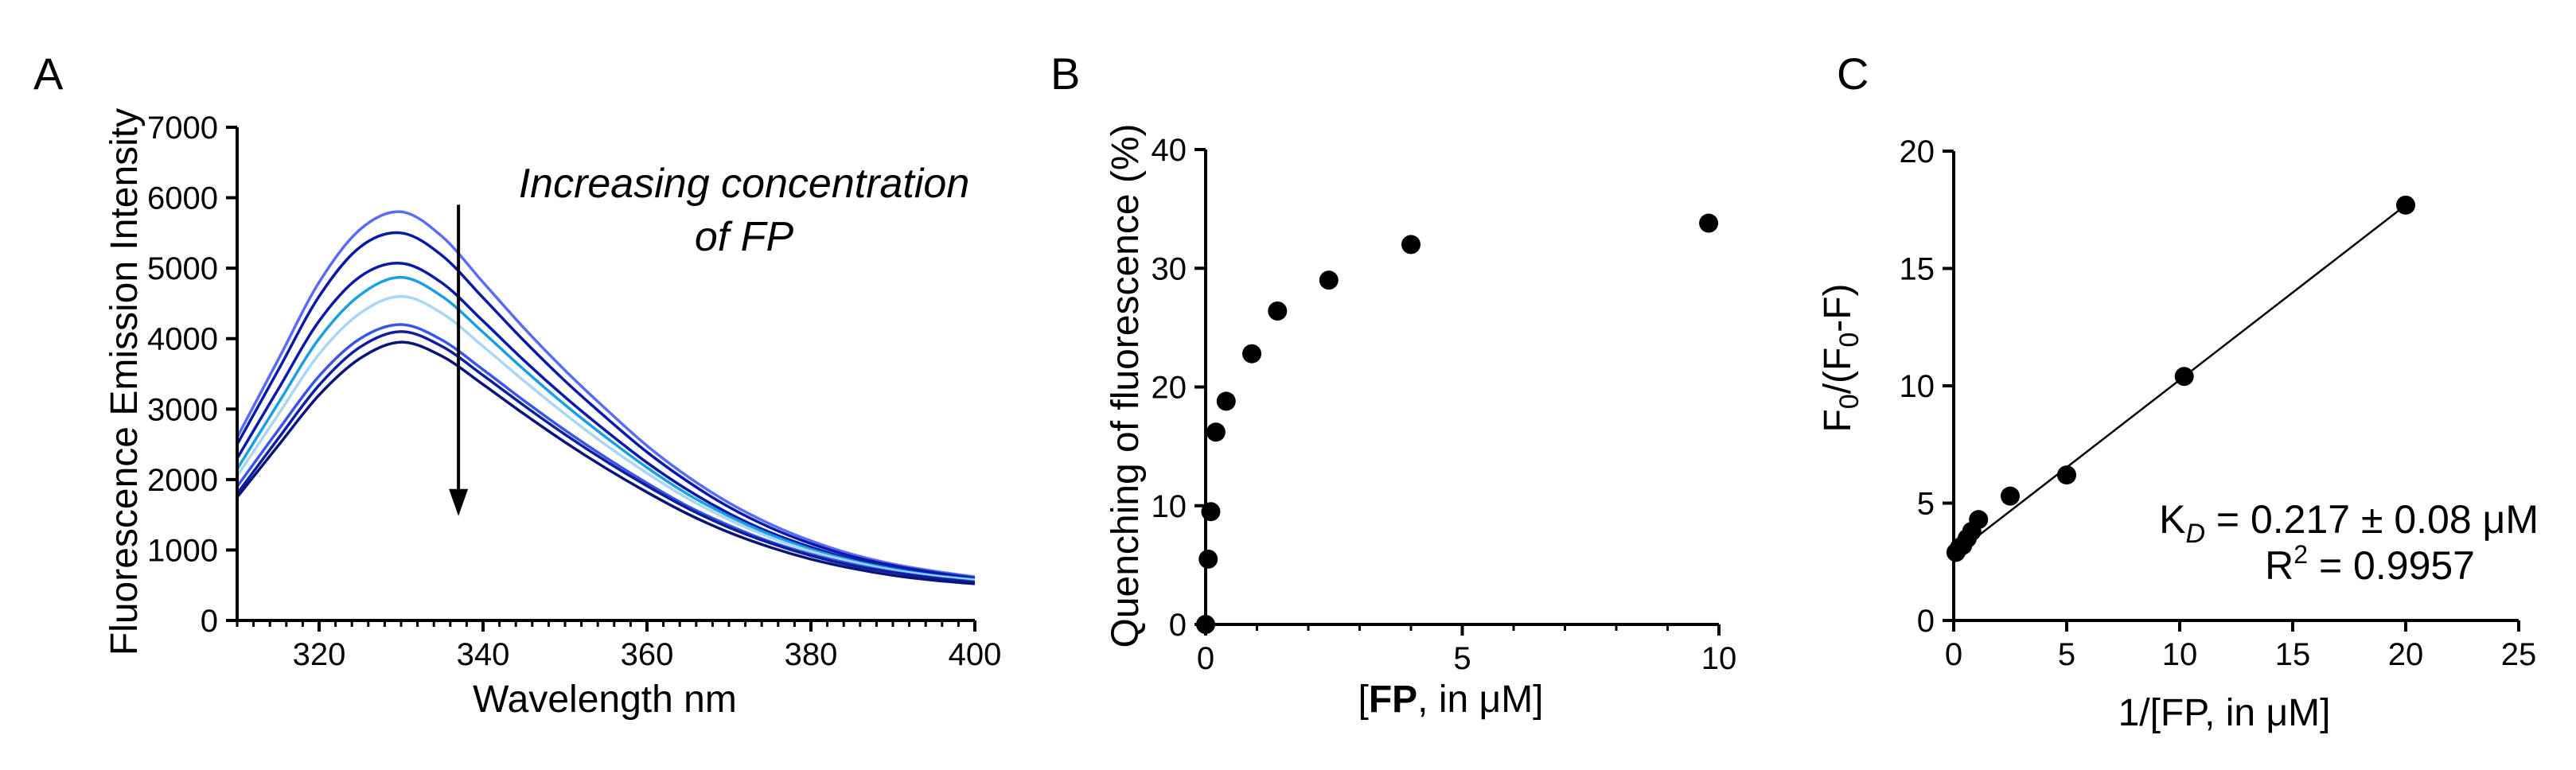 Image resolution: width=2576 pixels, height=770 pixels. I want to click on panel-a-series-s6, so click(606, 453).